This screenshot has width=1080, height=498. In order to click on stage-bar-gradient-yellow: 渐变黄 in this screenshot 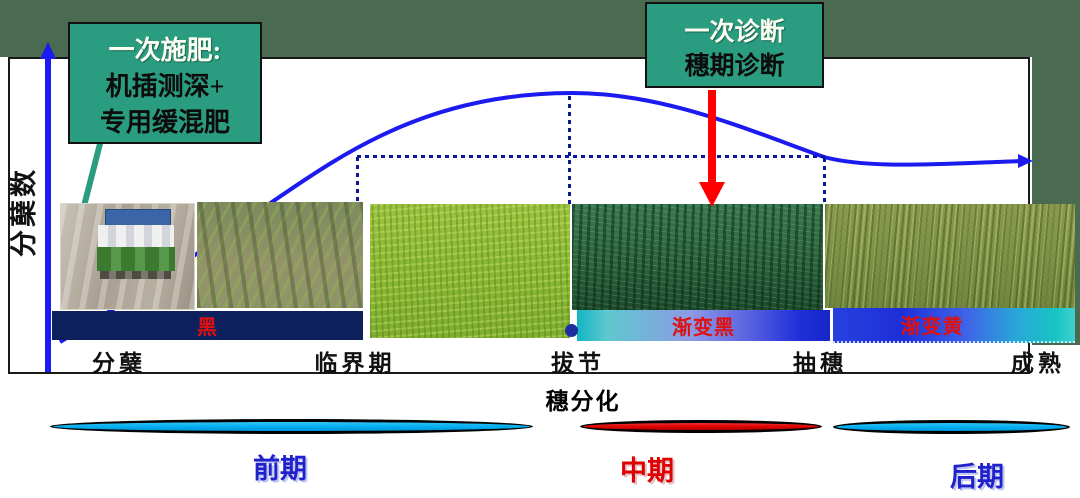, I will do `click(954, 325)`.